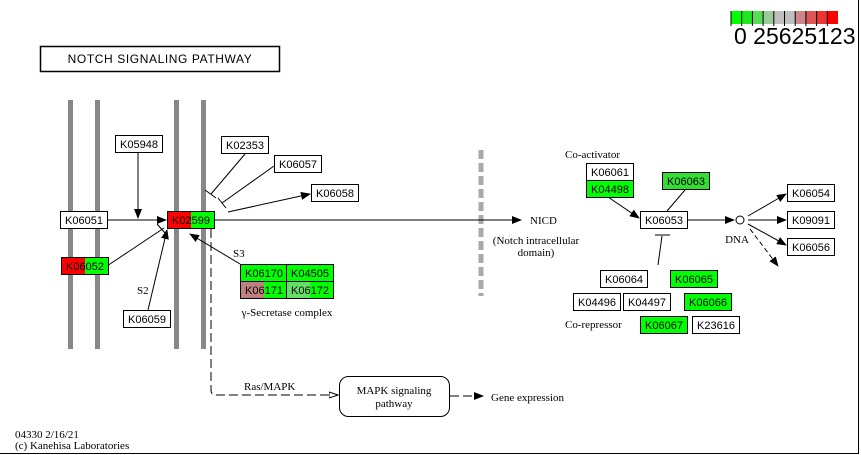  I want to click on gene-node-K06063: K06063, so click(686, 181).